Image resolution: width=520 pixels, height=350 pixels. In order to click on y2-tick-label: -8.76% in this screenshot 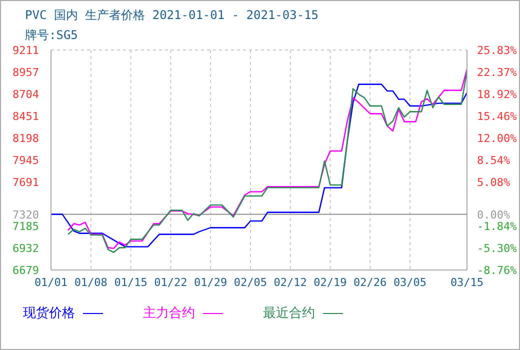, I will do `click(497, 270)`.